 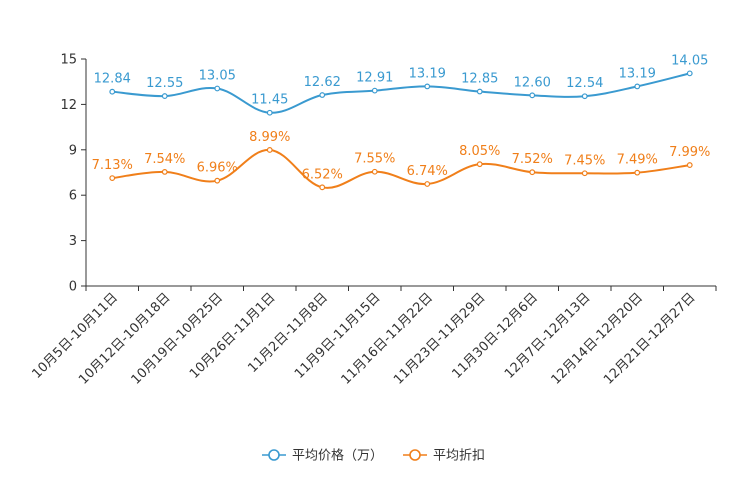 I want to click on data-label: 12.55, so click(x=164, y=83).